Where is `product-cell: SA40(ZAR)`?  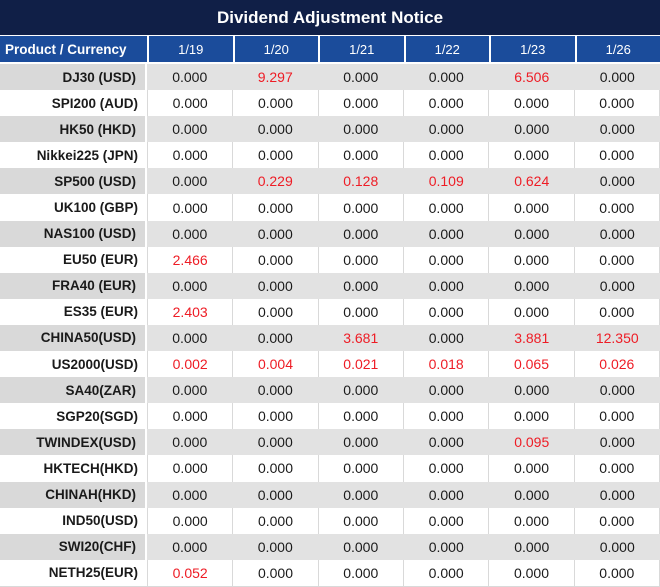
product-cell: SA40(ZAR) is located at coordinates (73, 390).